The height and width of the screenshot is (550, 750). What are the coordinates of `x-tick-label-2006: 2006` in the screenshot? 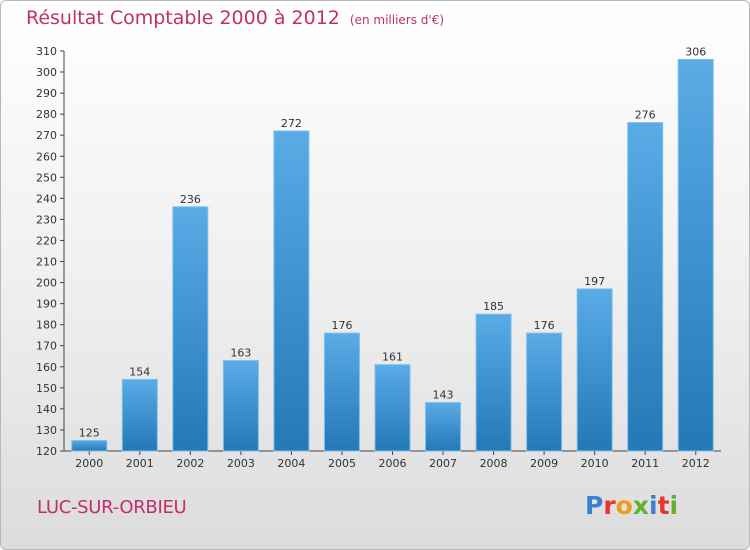 It's located at (393, 463).